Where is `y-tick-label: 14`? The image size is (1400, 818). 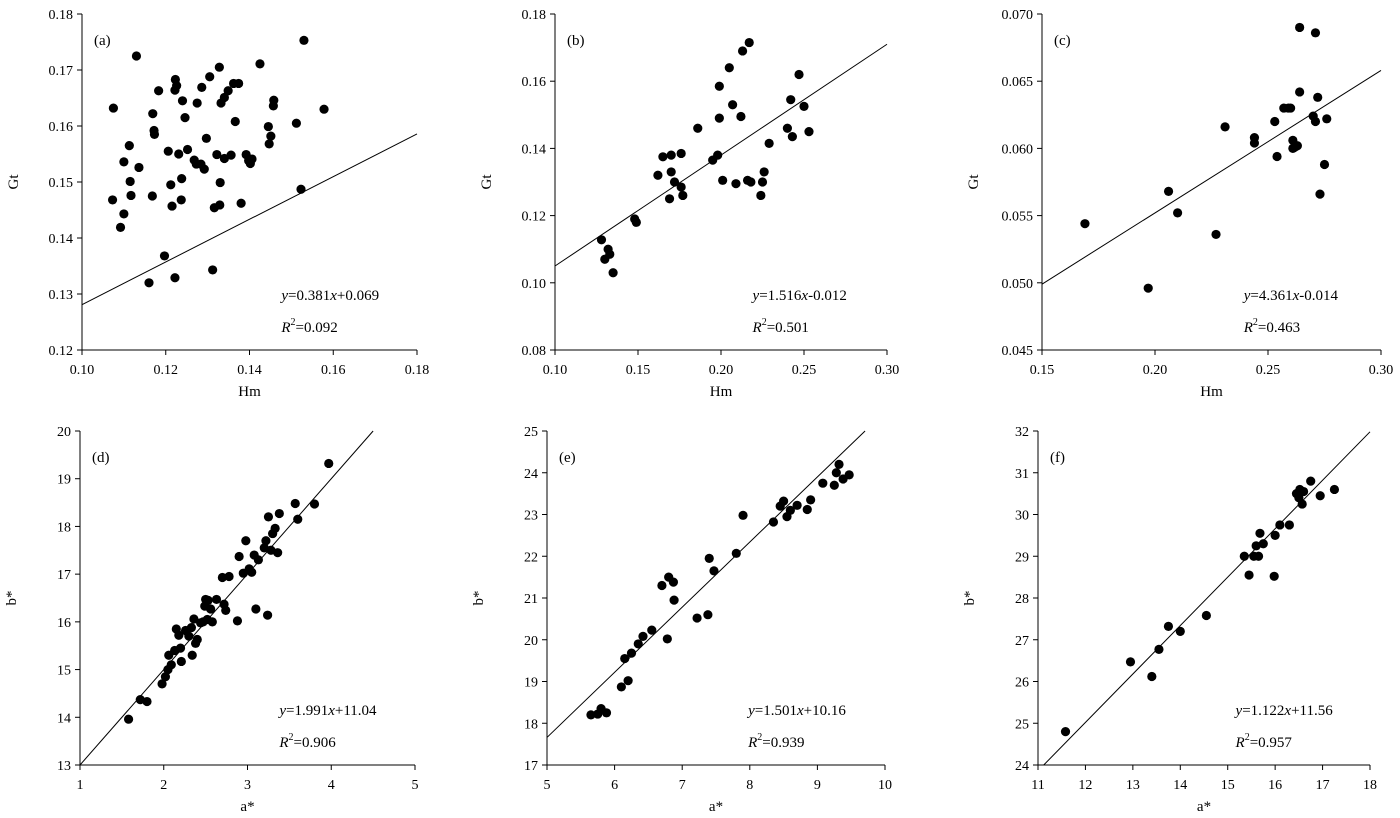 y-tick-label: 14 is located at coordinates (64, 718).